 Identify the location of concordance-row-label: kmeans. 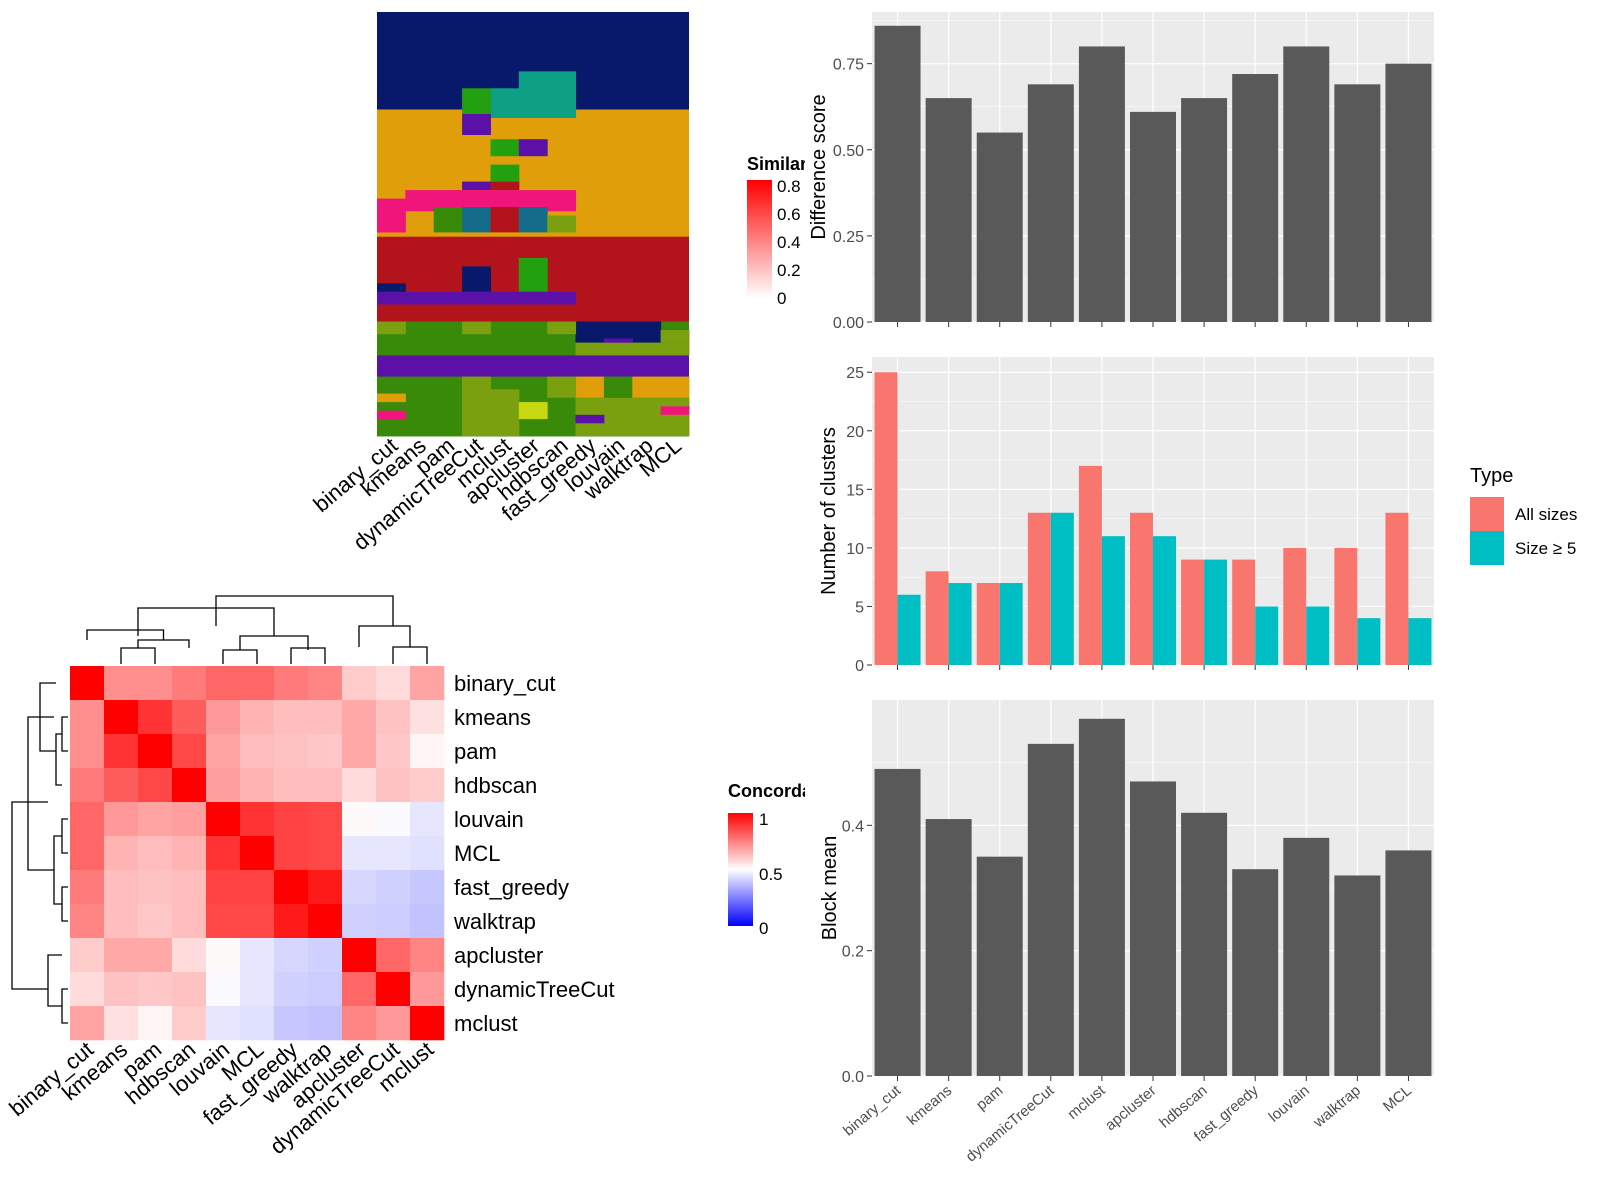
(492, 717).